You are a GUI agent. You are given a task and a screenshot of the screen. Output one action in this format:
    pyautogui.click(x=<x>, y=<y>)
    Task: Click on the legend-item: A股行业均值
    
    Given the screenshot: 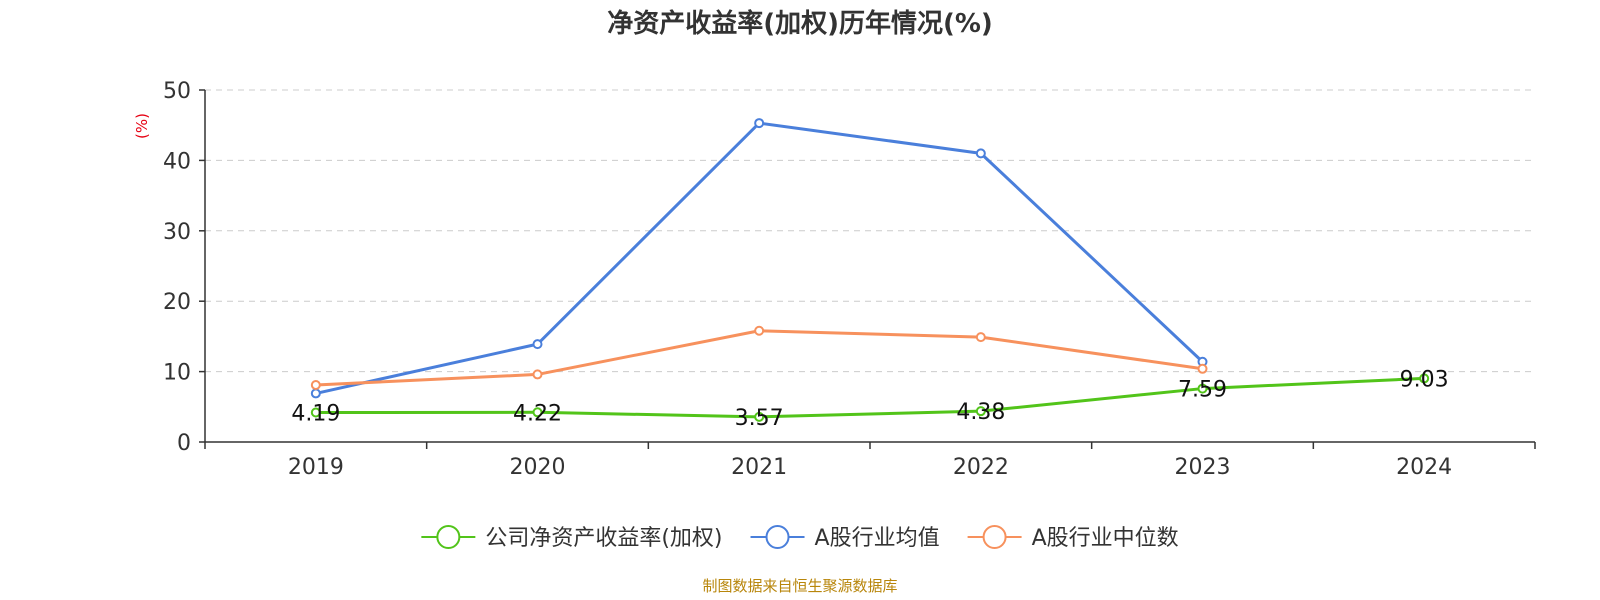 What is the action you would take?
    pyautogui.click(x=845, y=538)
    